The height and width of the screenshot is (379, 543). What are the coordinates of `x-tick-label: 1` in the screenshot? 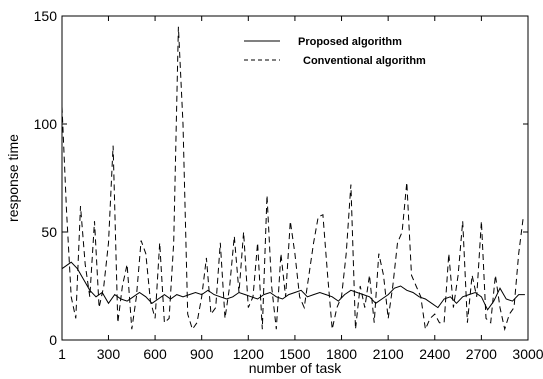 It's located at (62, 354).